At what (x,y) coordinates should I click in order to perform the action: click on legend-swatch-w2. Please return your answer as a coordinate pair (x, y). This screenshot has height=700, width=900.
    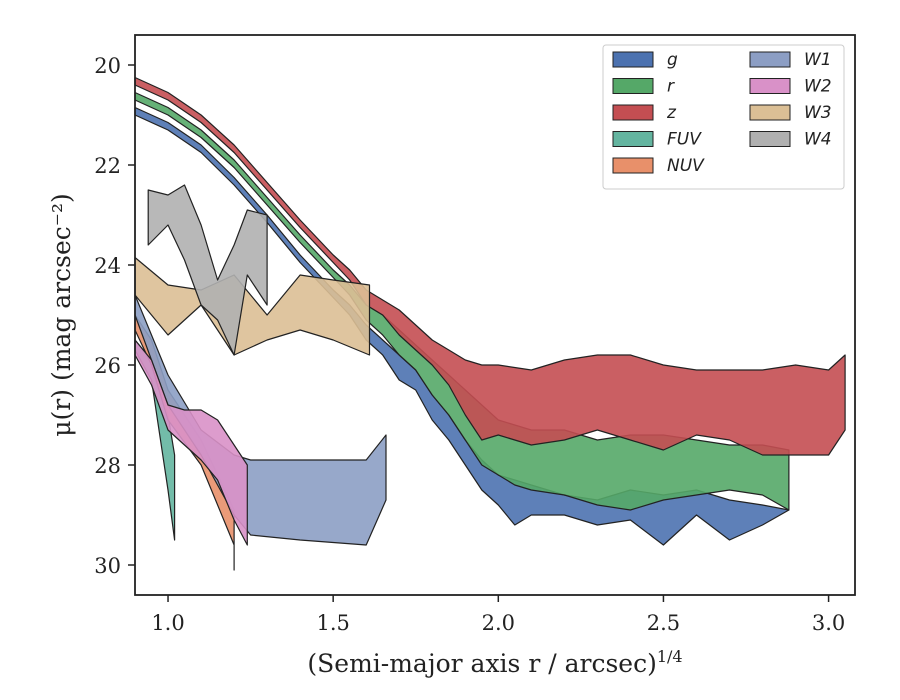
    Looking at the image, I should click on (770, 86).